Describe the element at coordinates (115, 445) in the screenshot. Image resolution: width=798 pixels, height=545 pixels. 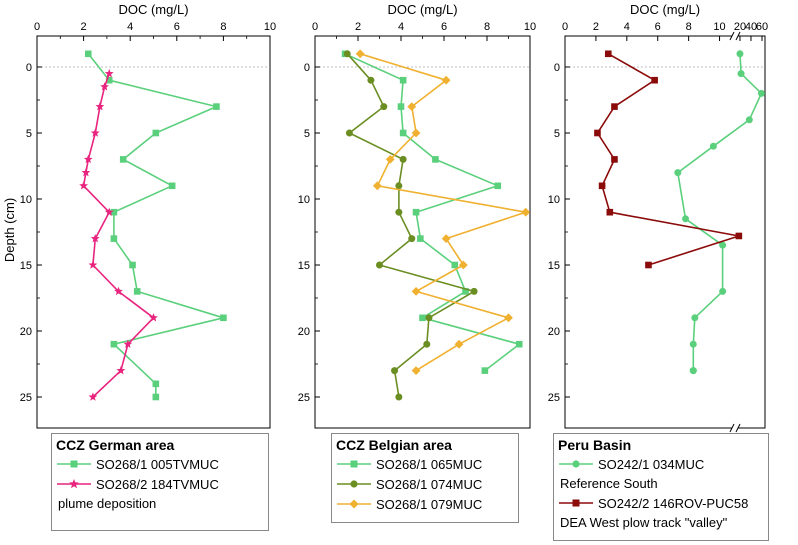
I see `legend-title: CCZ German area` at that location.